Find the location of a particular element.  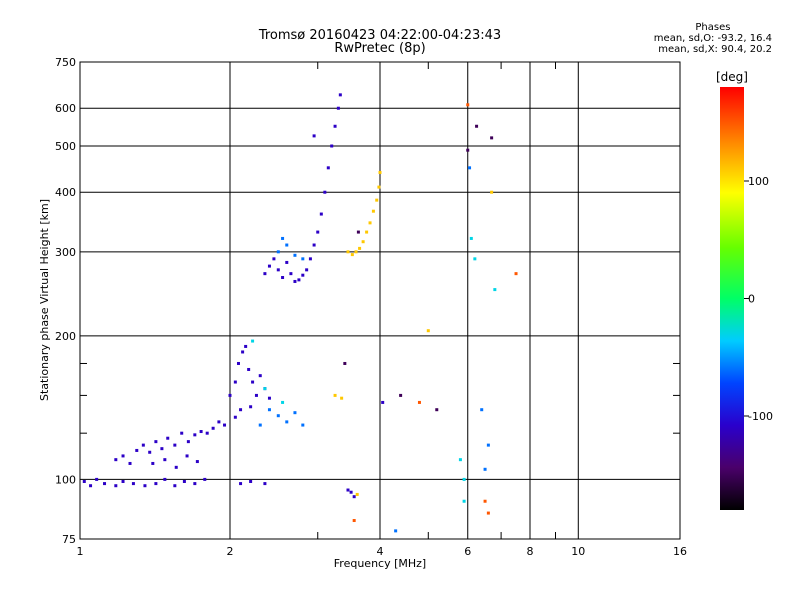

chart-subtitle: RwPretec (8p) is located at coordinates (380, 48).